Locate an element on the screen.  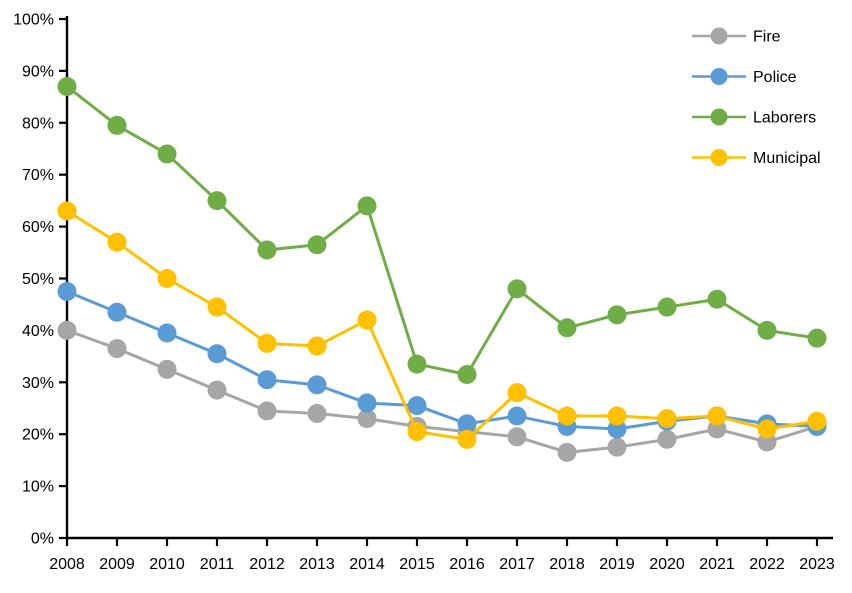
x-tick-label: 2016 is located at coordinates (467, 564).